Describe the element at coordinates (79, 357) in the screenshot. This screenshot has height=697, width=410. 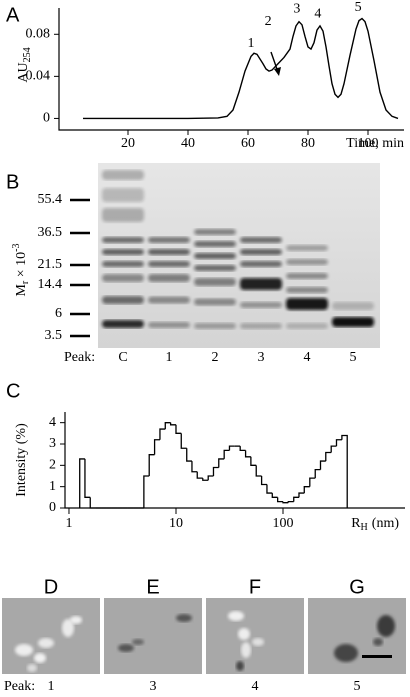
I see `lane-title: Peak:` at that location.